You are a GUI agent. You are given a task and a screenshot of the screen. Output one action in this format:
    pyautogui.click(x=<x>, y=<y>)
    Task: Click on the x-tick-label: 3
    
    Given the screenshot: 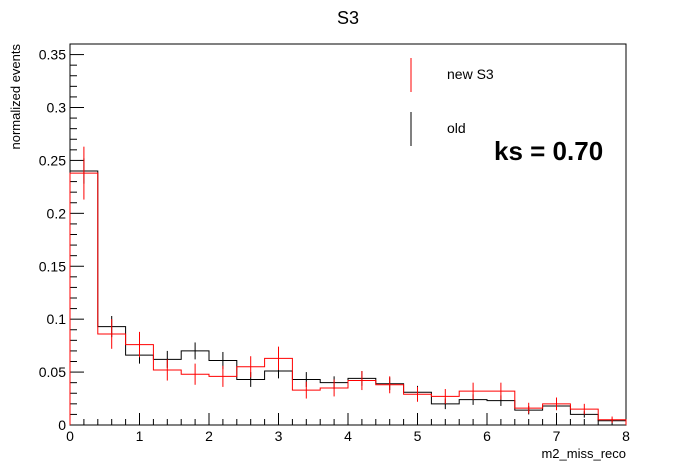 What is the action you would take?
    pyautogui.click(x=279, y=436)
    